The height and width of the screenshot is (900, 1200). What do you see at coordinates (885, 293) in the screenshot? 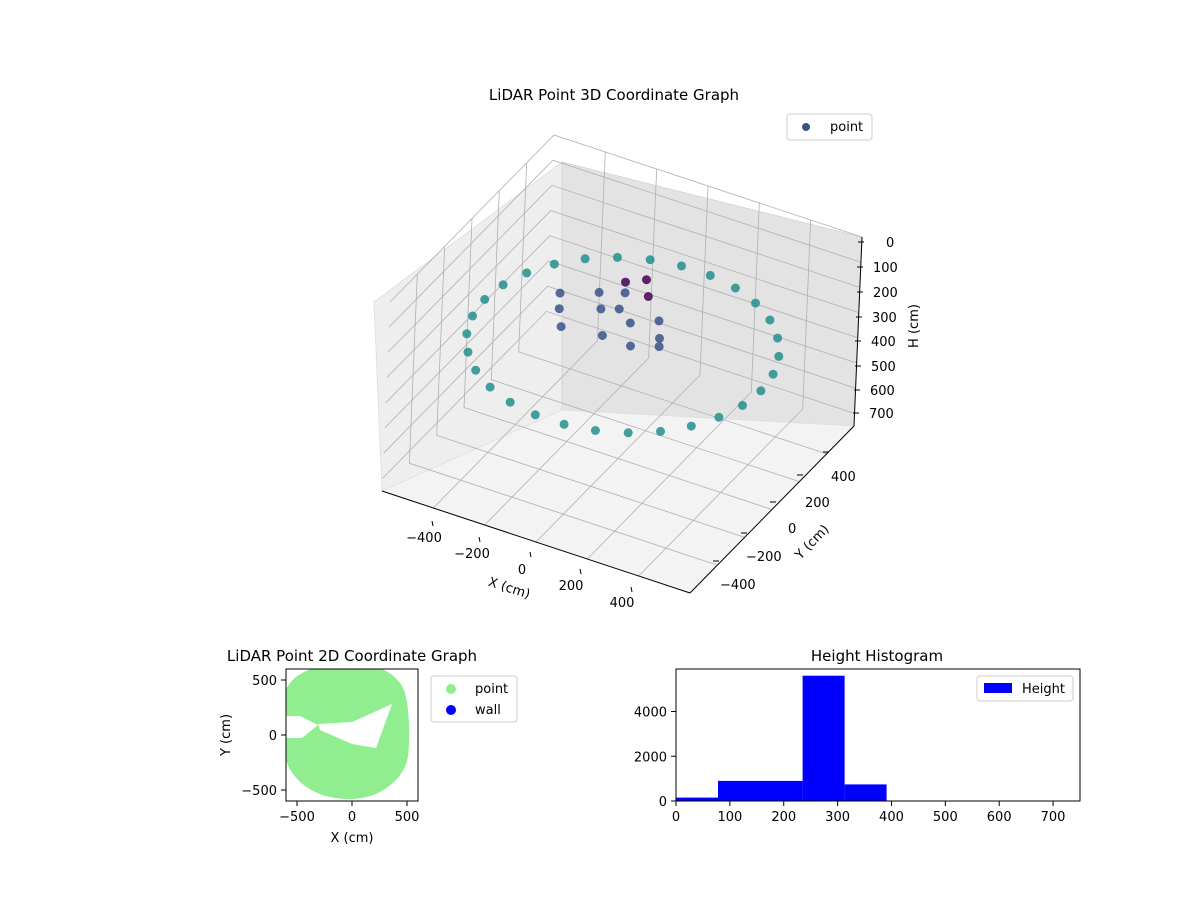
I see `z-tick-label: 200` at bounding box center [885, 293].